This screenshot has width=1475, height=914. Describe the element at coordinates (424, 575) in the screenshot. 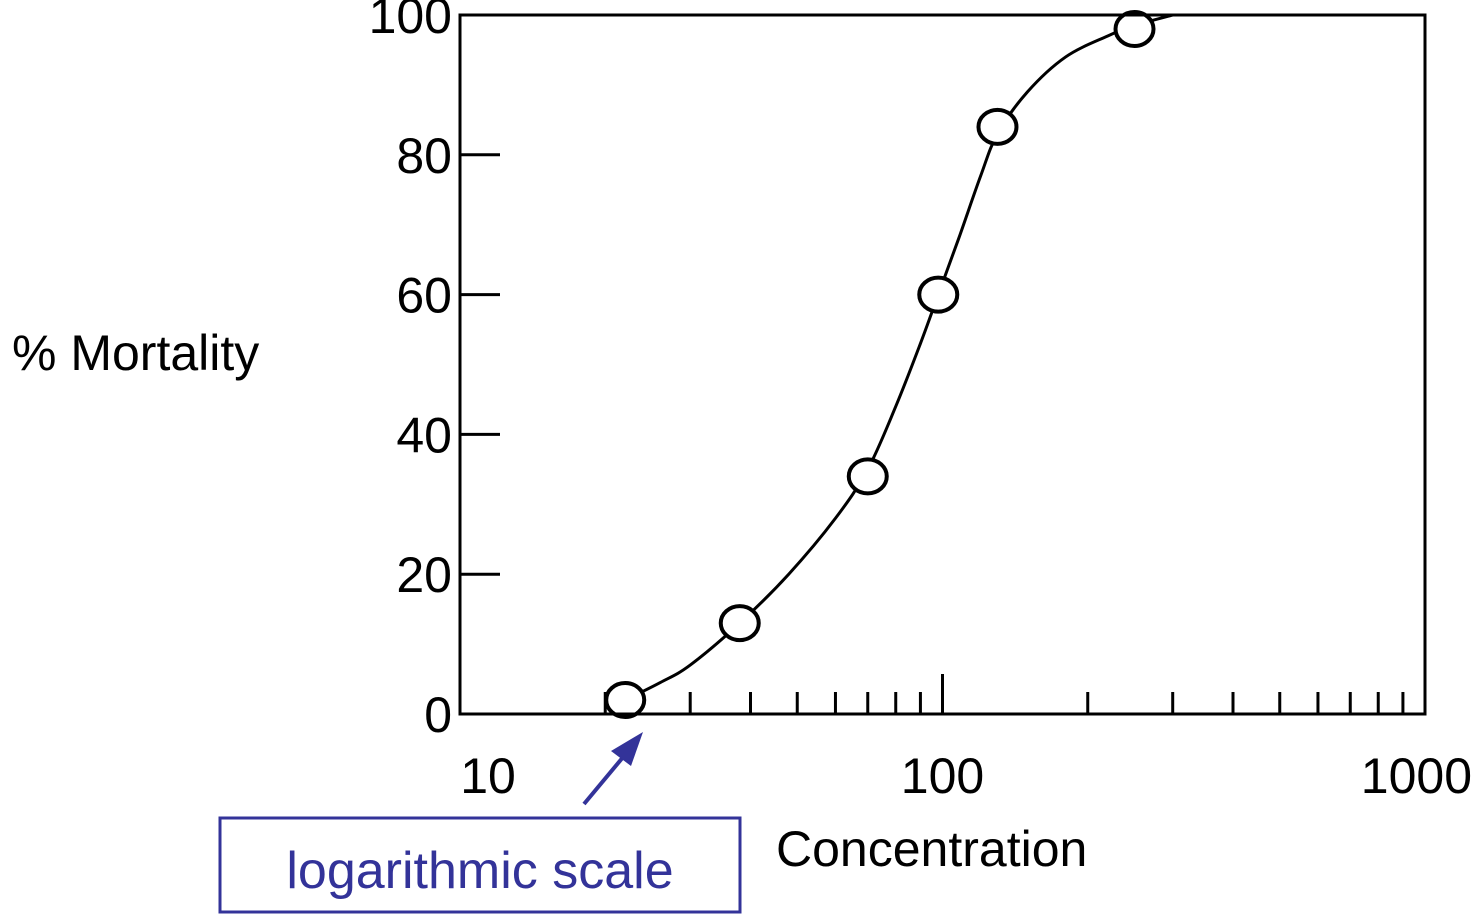

I see `y-tick-label: 20` at that location.